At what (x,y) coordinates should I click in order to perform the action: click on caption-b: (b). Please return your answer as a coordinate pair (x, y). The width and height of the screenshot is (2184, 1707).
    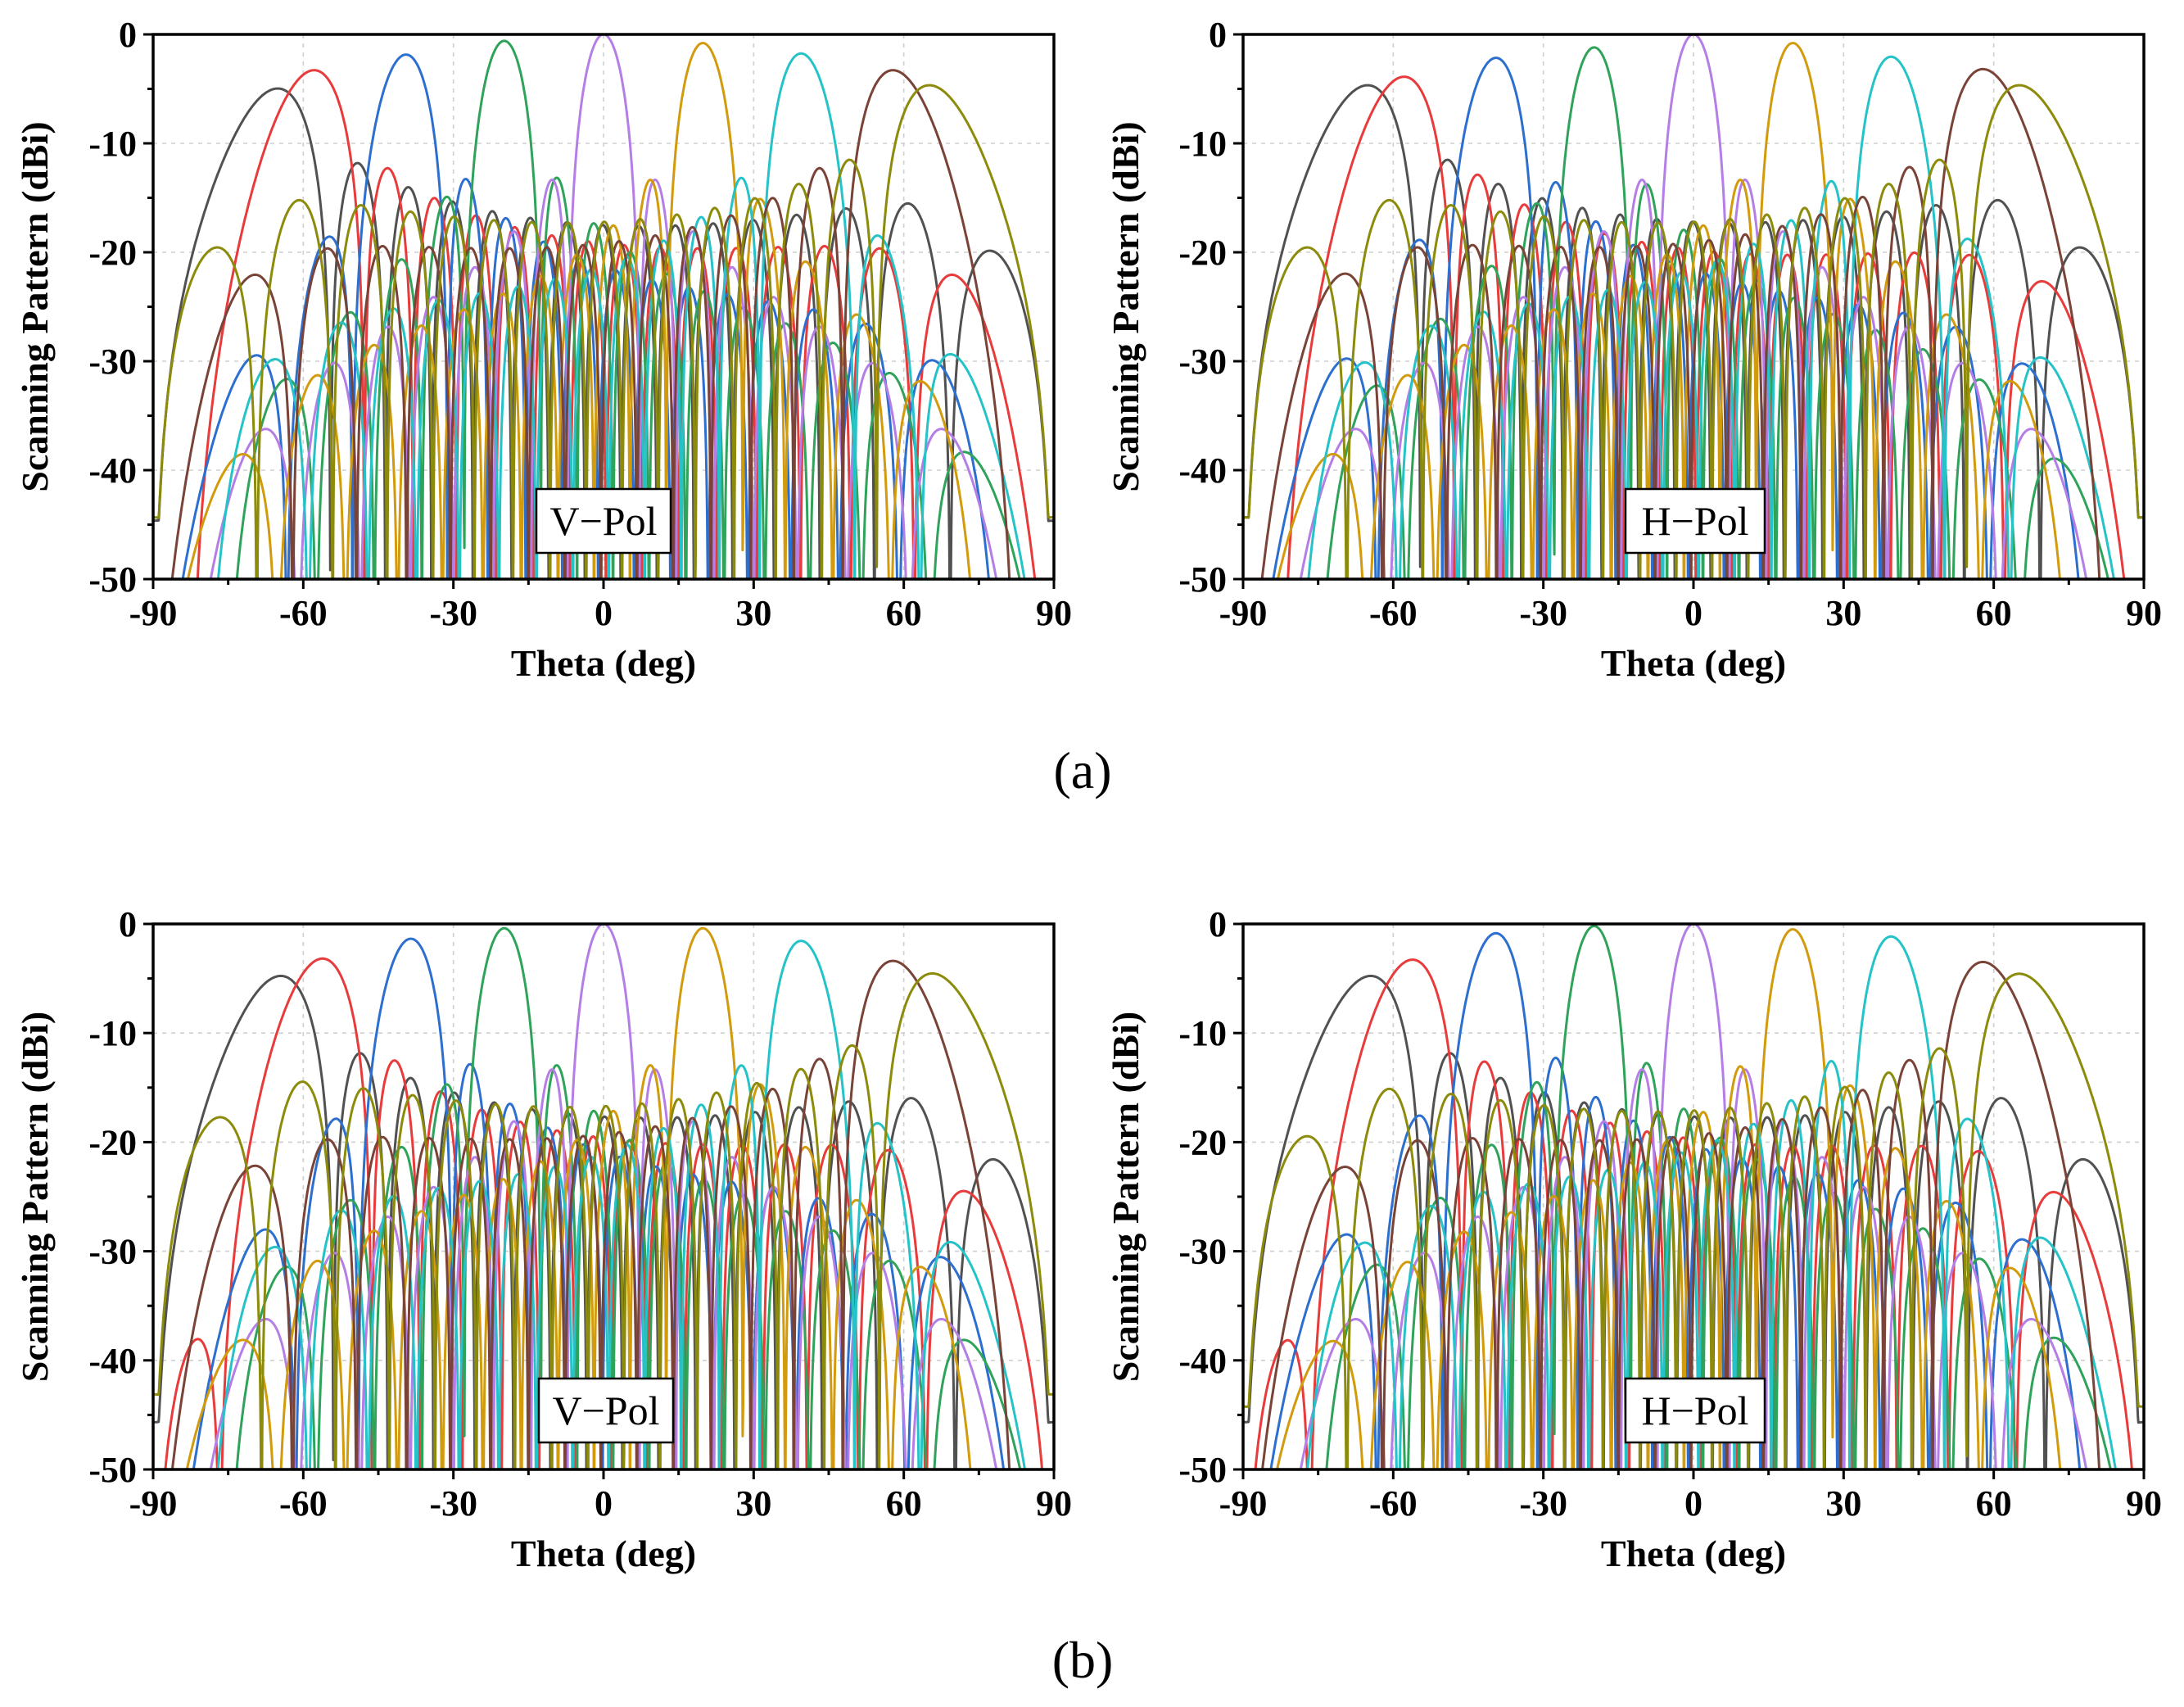
    Looking at the image, I should click on (1083, 1660).